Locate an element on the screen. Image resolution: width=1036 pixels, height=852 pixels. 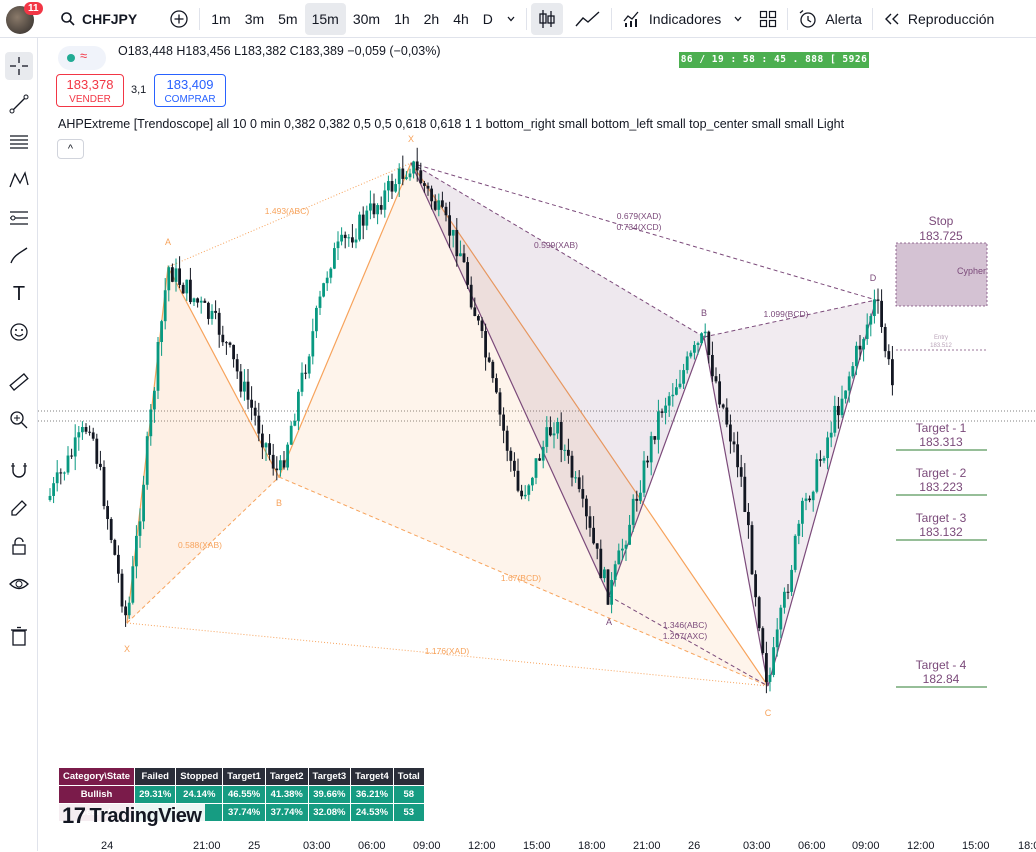
pattern2-xd-line is located at coordinates (643, 231).